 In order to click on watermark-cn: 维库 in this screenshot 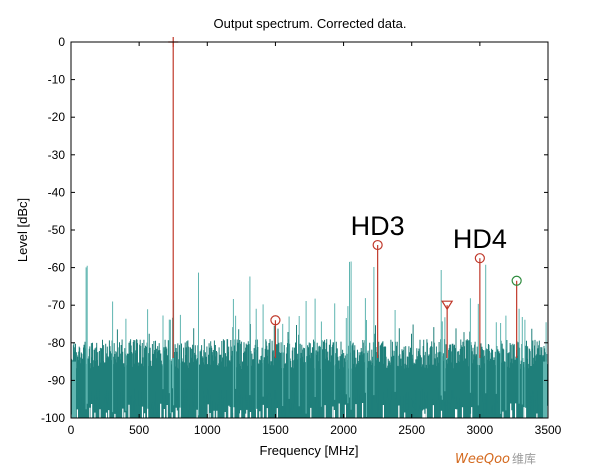, I will do `click(524, 458)`.